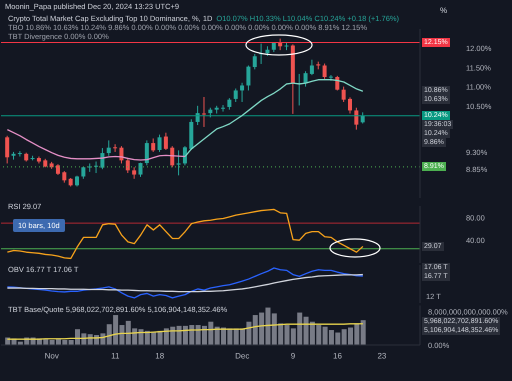  Describe the element at coordinates (444, 10) in the screenshot. I see `y-axis-title: %` at that location.